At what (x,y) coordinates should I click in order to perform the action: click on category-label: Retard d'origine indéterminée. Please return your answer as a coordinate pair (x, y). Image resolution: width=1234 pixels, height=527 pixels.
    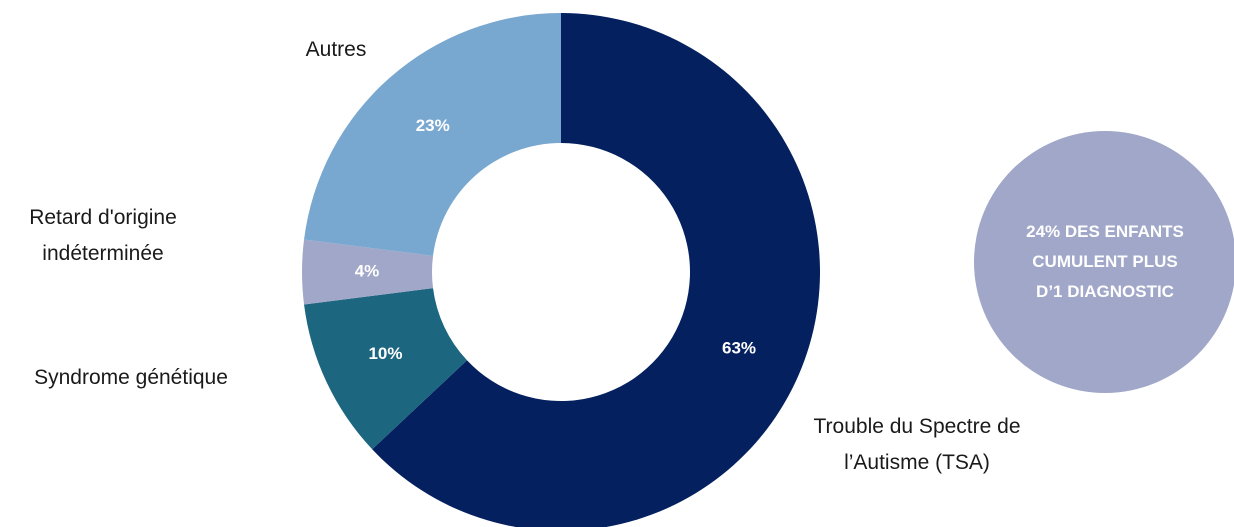
    Looking at the image, I should click on (103, 235).